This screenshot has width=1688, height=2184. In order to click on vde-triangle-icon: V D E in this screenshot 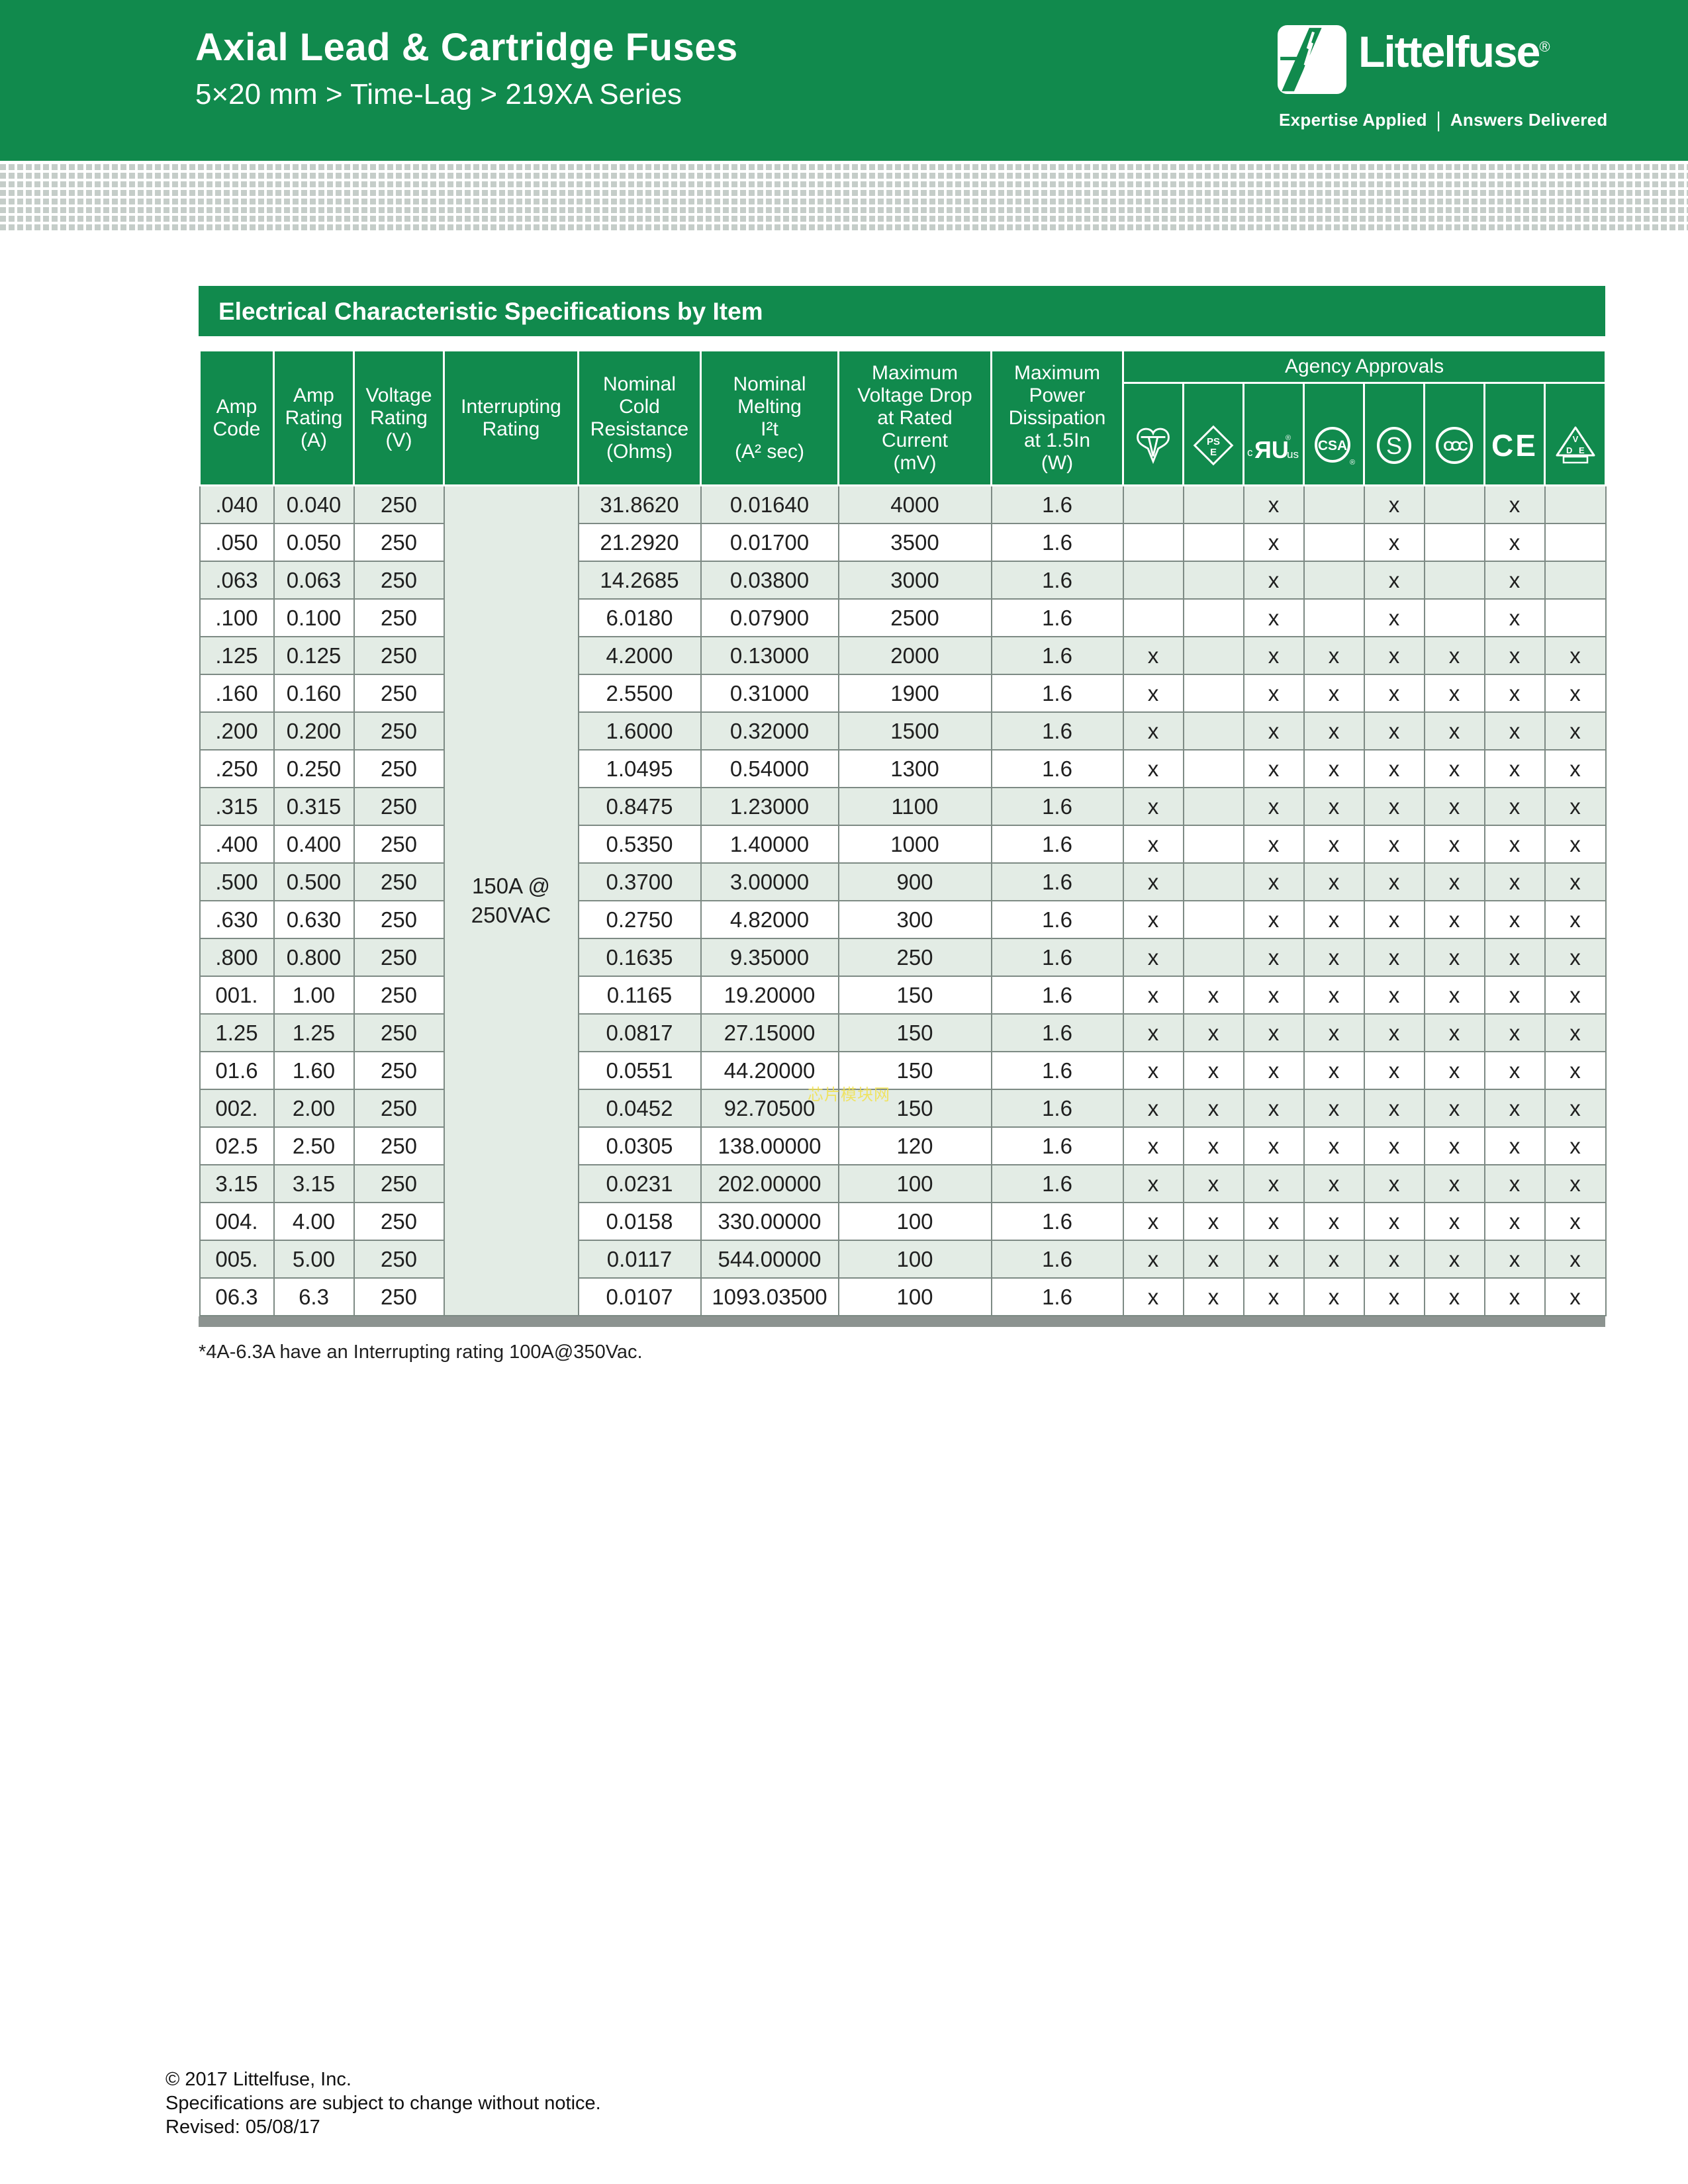, I will do `click(1575, 445)`.